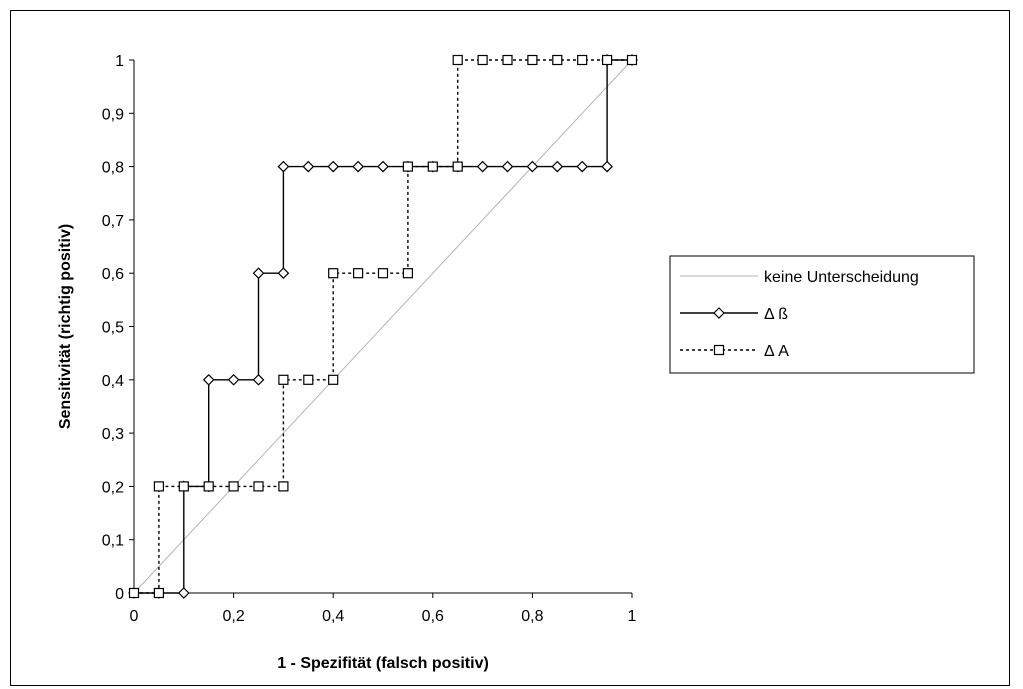 This screenshot has width=1023, height=689. What do you see at coordinates (113, 221) in the screenshot?
I see `y-tick-label: 0,7` at bounding box center [113, 221].